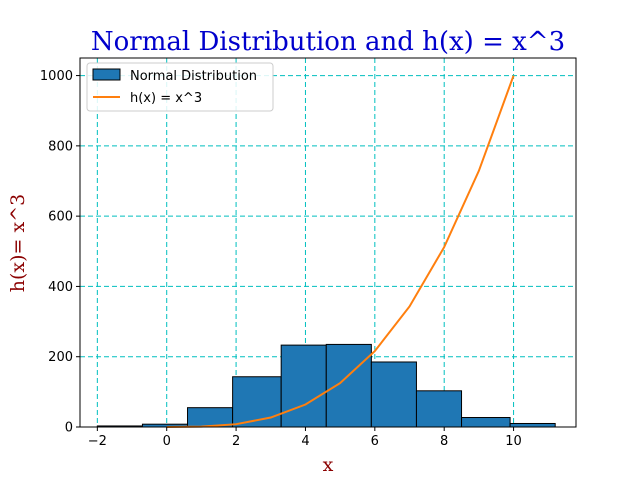 Image resolution: width=640 pixels, height=480 pixels. I want to click on x-axis-label: x, so click(328, 465).